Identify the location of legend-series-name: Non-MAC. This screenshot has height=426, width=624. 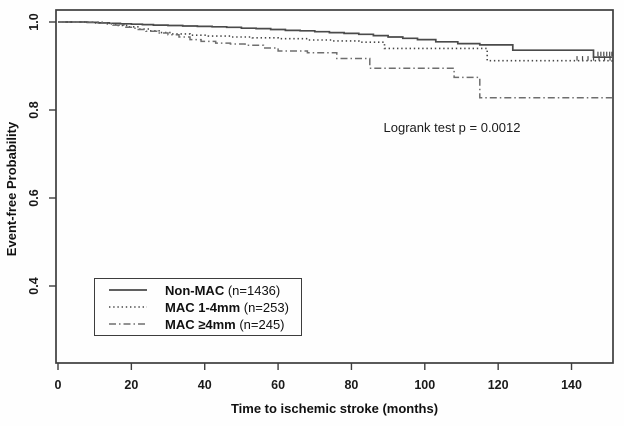
(195, 290).